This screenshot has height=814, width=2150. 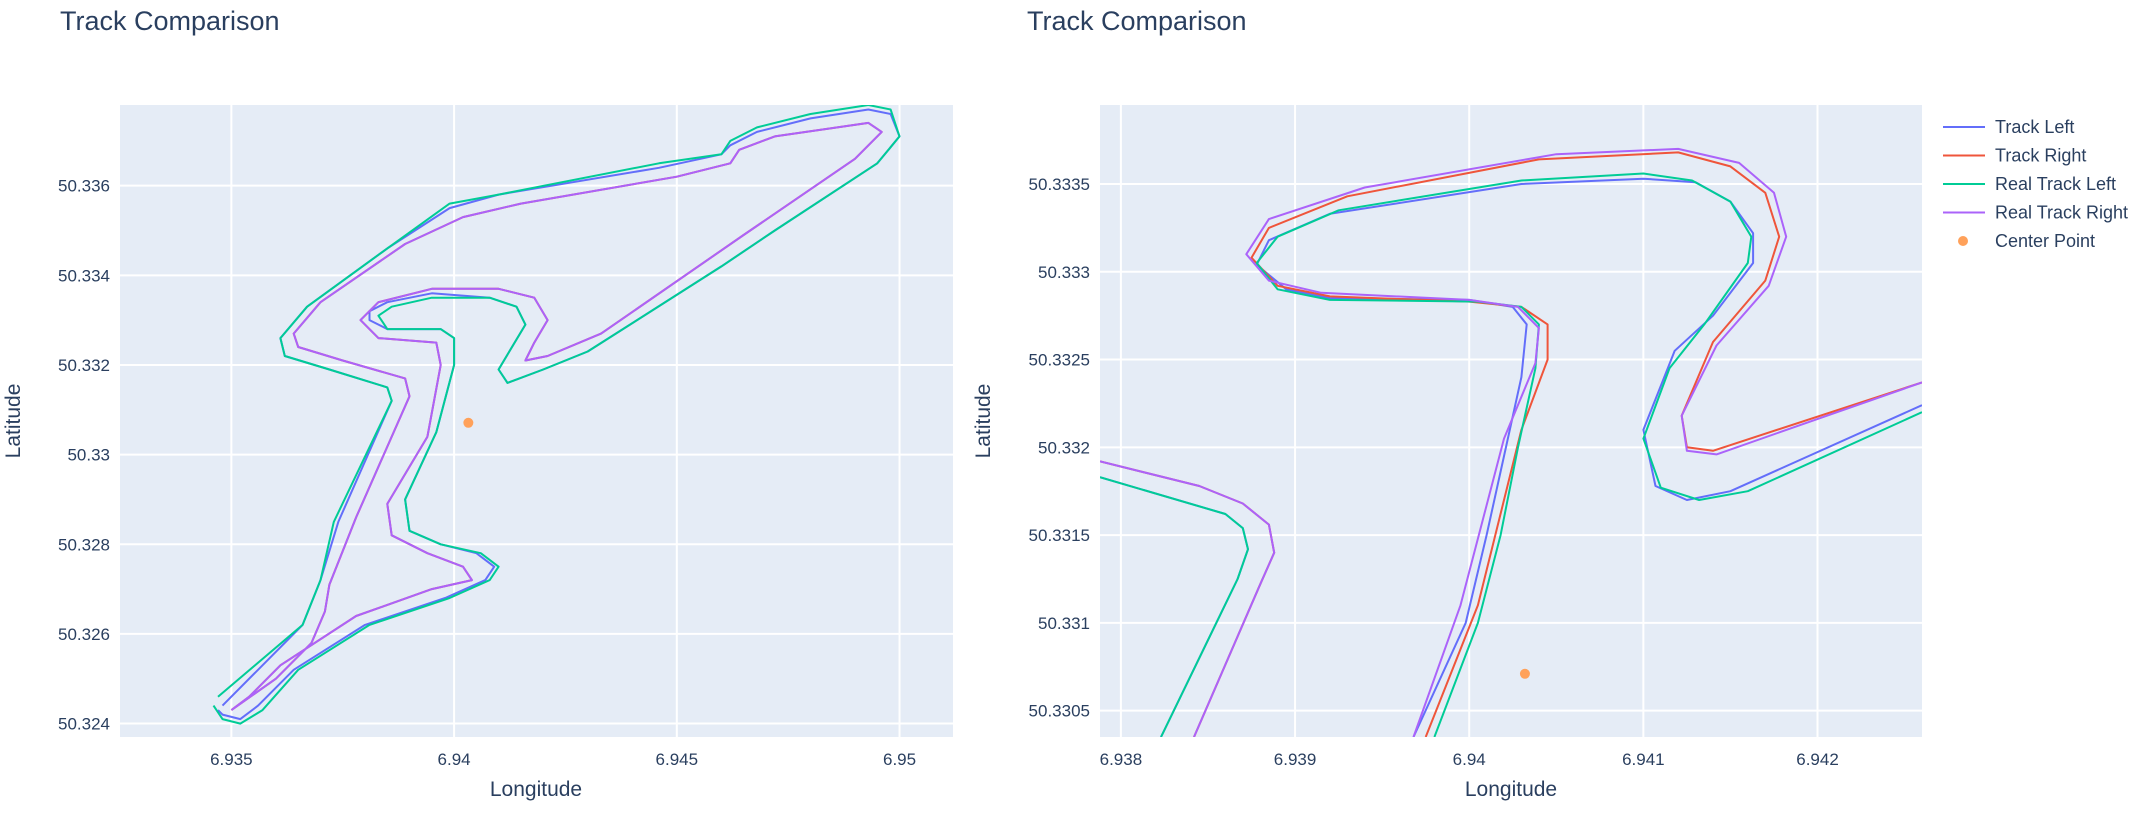 What do you see at coordinates (1064, 447) in the screenshot?
I see `right-y-tick-label: 50.332` at bounding box center [1064, 447].